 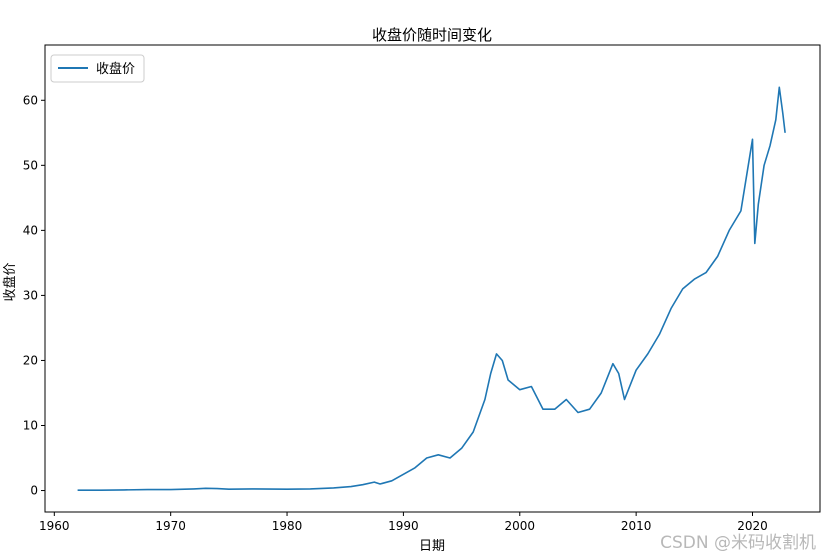 What do you see at coordinates (30, 295) in the screenshot?
I see `y-tick-label: 30` at bounding box center [30, 295].